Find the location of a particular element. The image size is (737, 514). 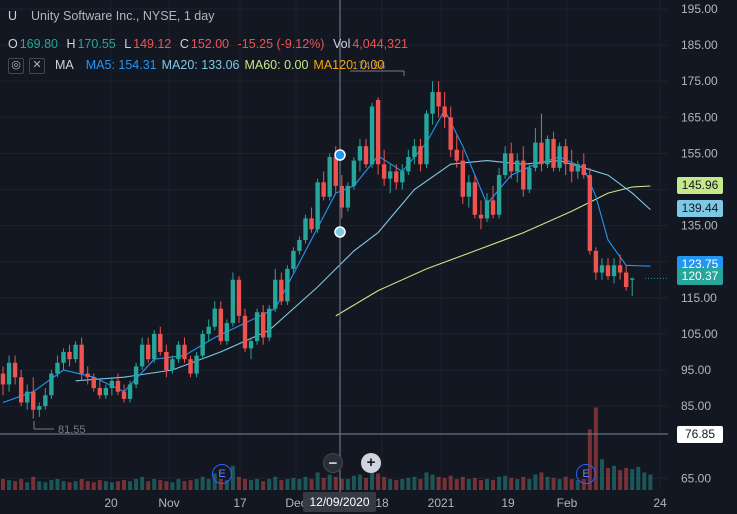

y-tick-label: 105.00 is located at coordinates (699, 334).